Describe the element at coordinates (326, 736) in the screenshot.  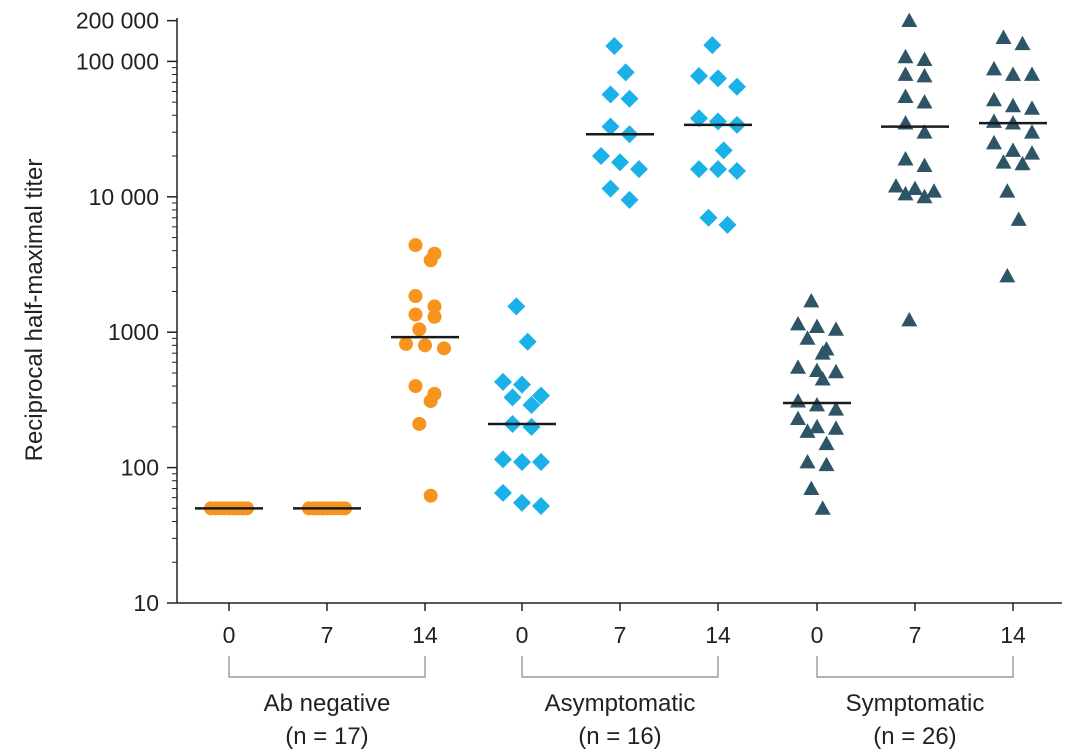
I see `group-n-label: (n = 17)` at that location.